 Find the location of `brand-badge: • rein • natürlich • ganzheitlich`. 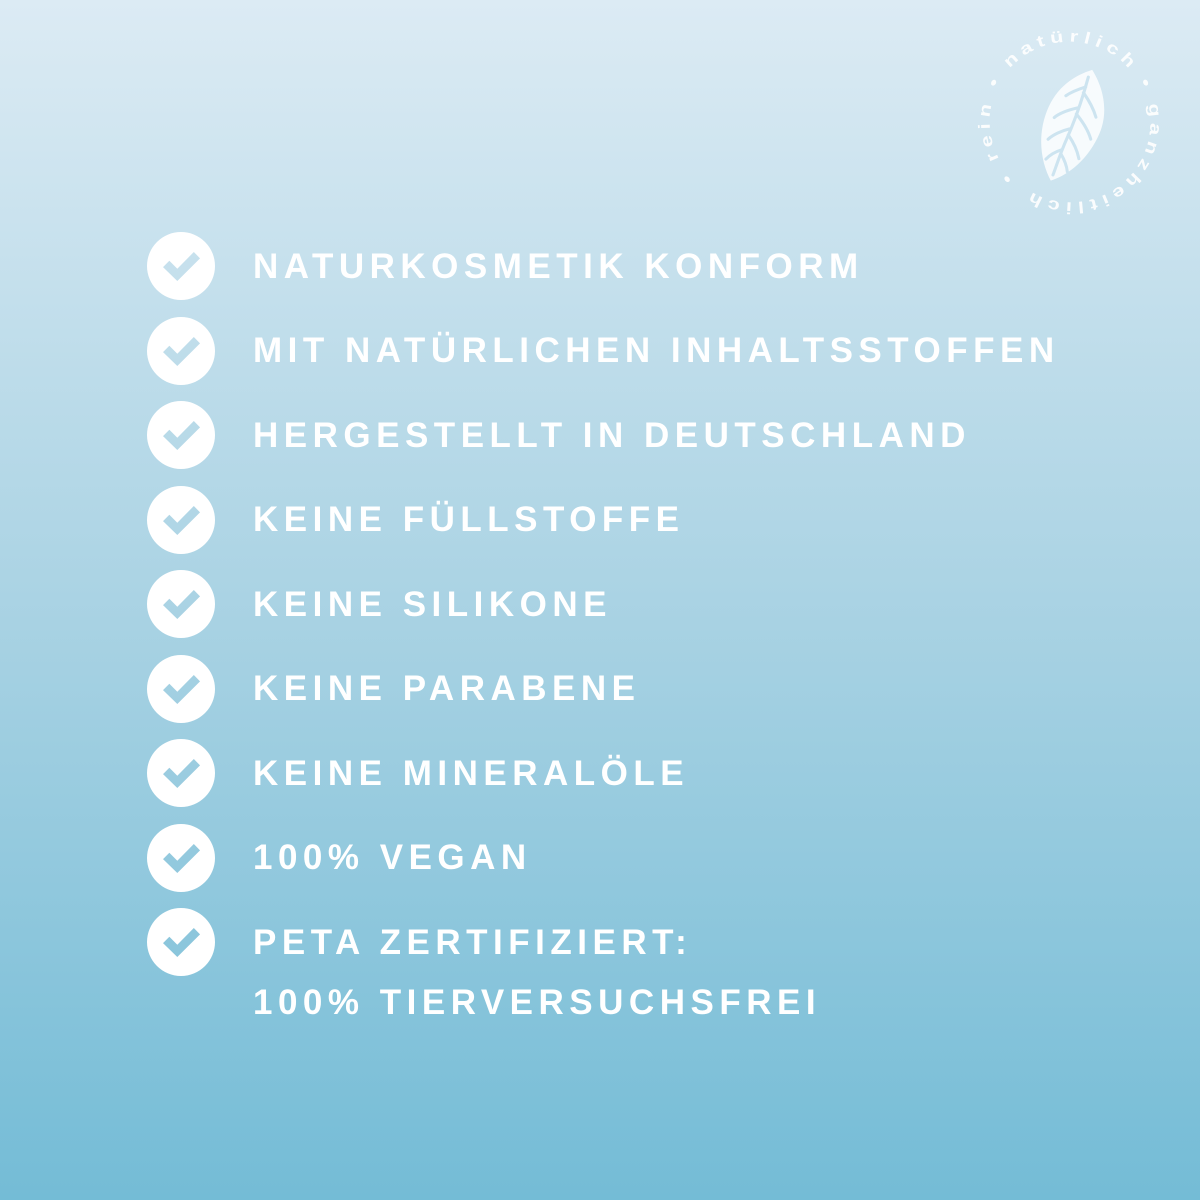

brand-badge: • rein • natürlich • ganzheitlich is located at coordinates (1070, 122).